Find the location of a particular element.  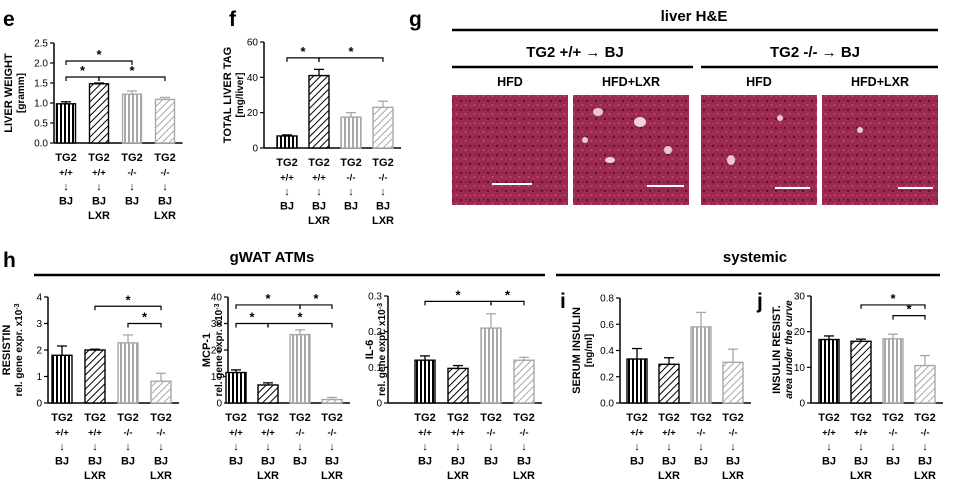

y-tick-label: 1.0 is located at coordinates (41, 104).